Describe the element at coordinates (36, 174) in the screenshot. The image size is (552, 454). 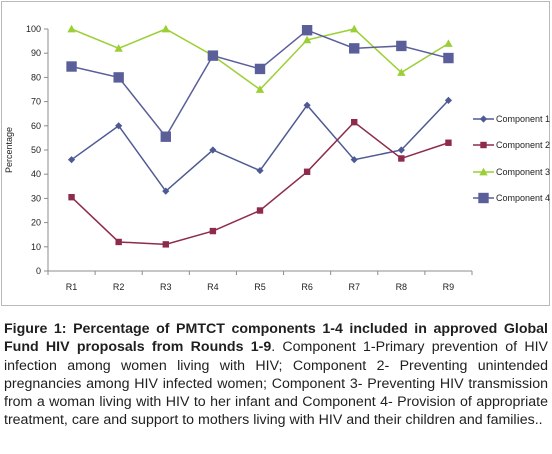
I see `y-tick-label: 40` at that location.